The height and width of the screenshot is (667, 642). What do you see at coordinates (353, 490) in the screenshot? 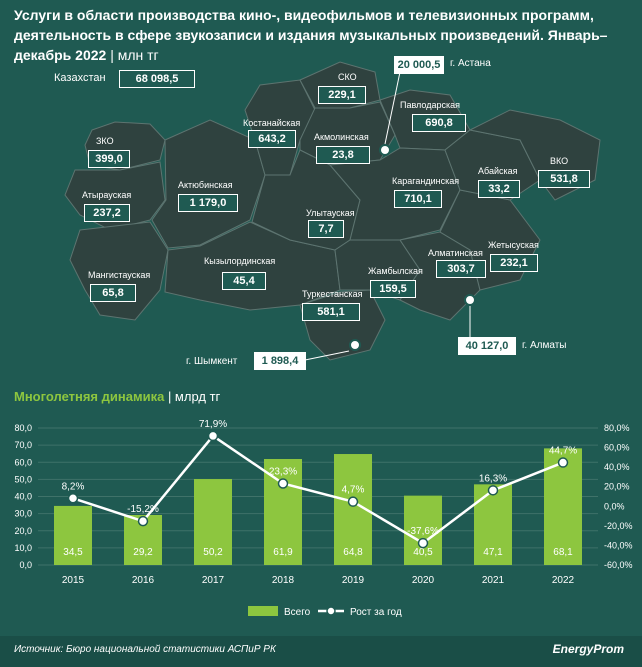
I see `growth-value-label: 4,7%` at bounding box center [353, 490].